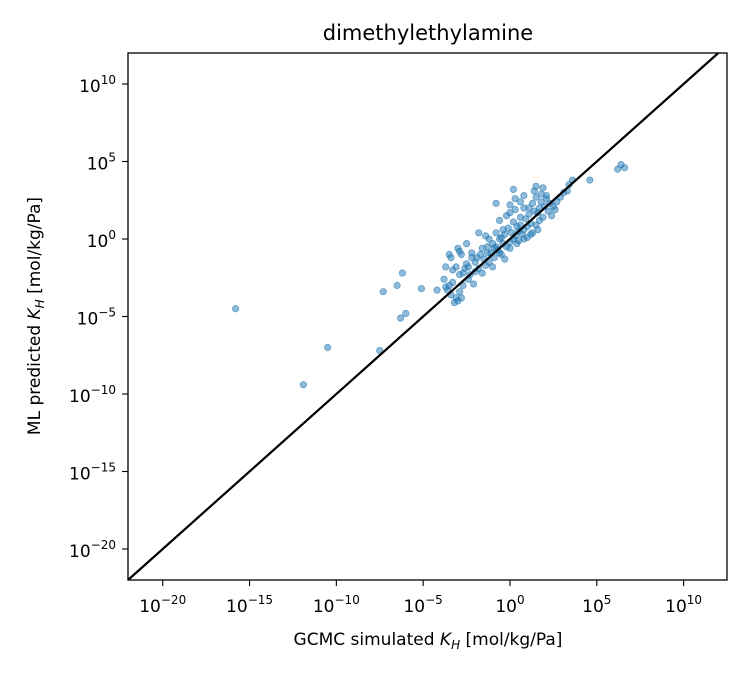 The height and width of the screenshot is (675, 750). I want to click on chart-title: dimethylethylamine, so click(428, 33).